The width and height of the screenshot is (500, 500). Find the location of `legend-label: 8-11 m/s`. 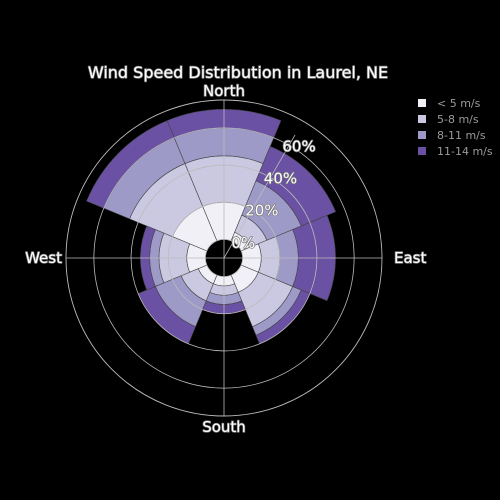

legend-label: 8-11 m/s is located at coordinates (461, 135).